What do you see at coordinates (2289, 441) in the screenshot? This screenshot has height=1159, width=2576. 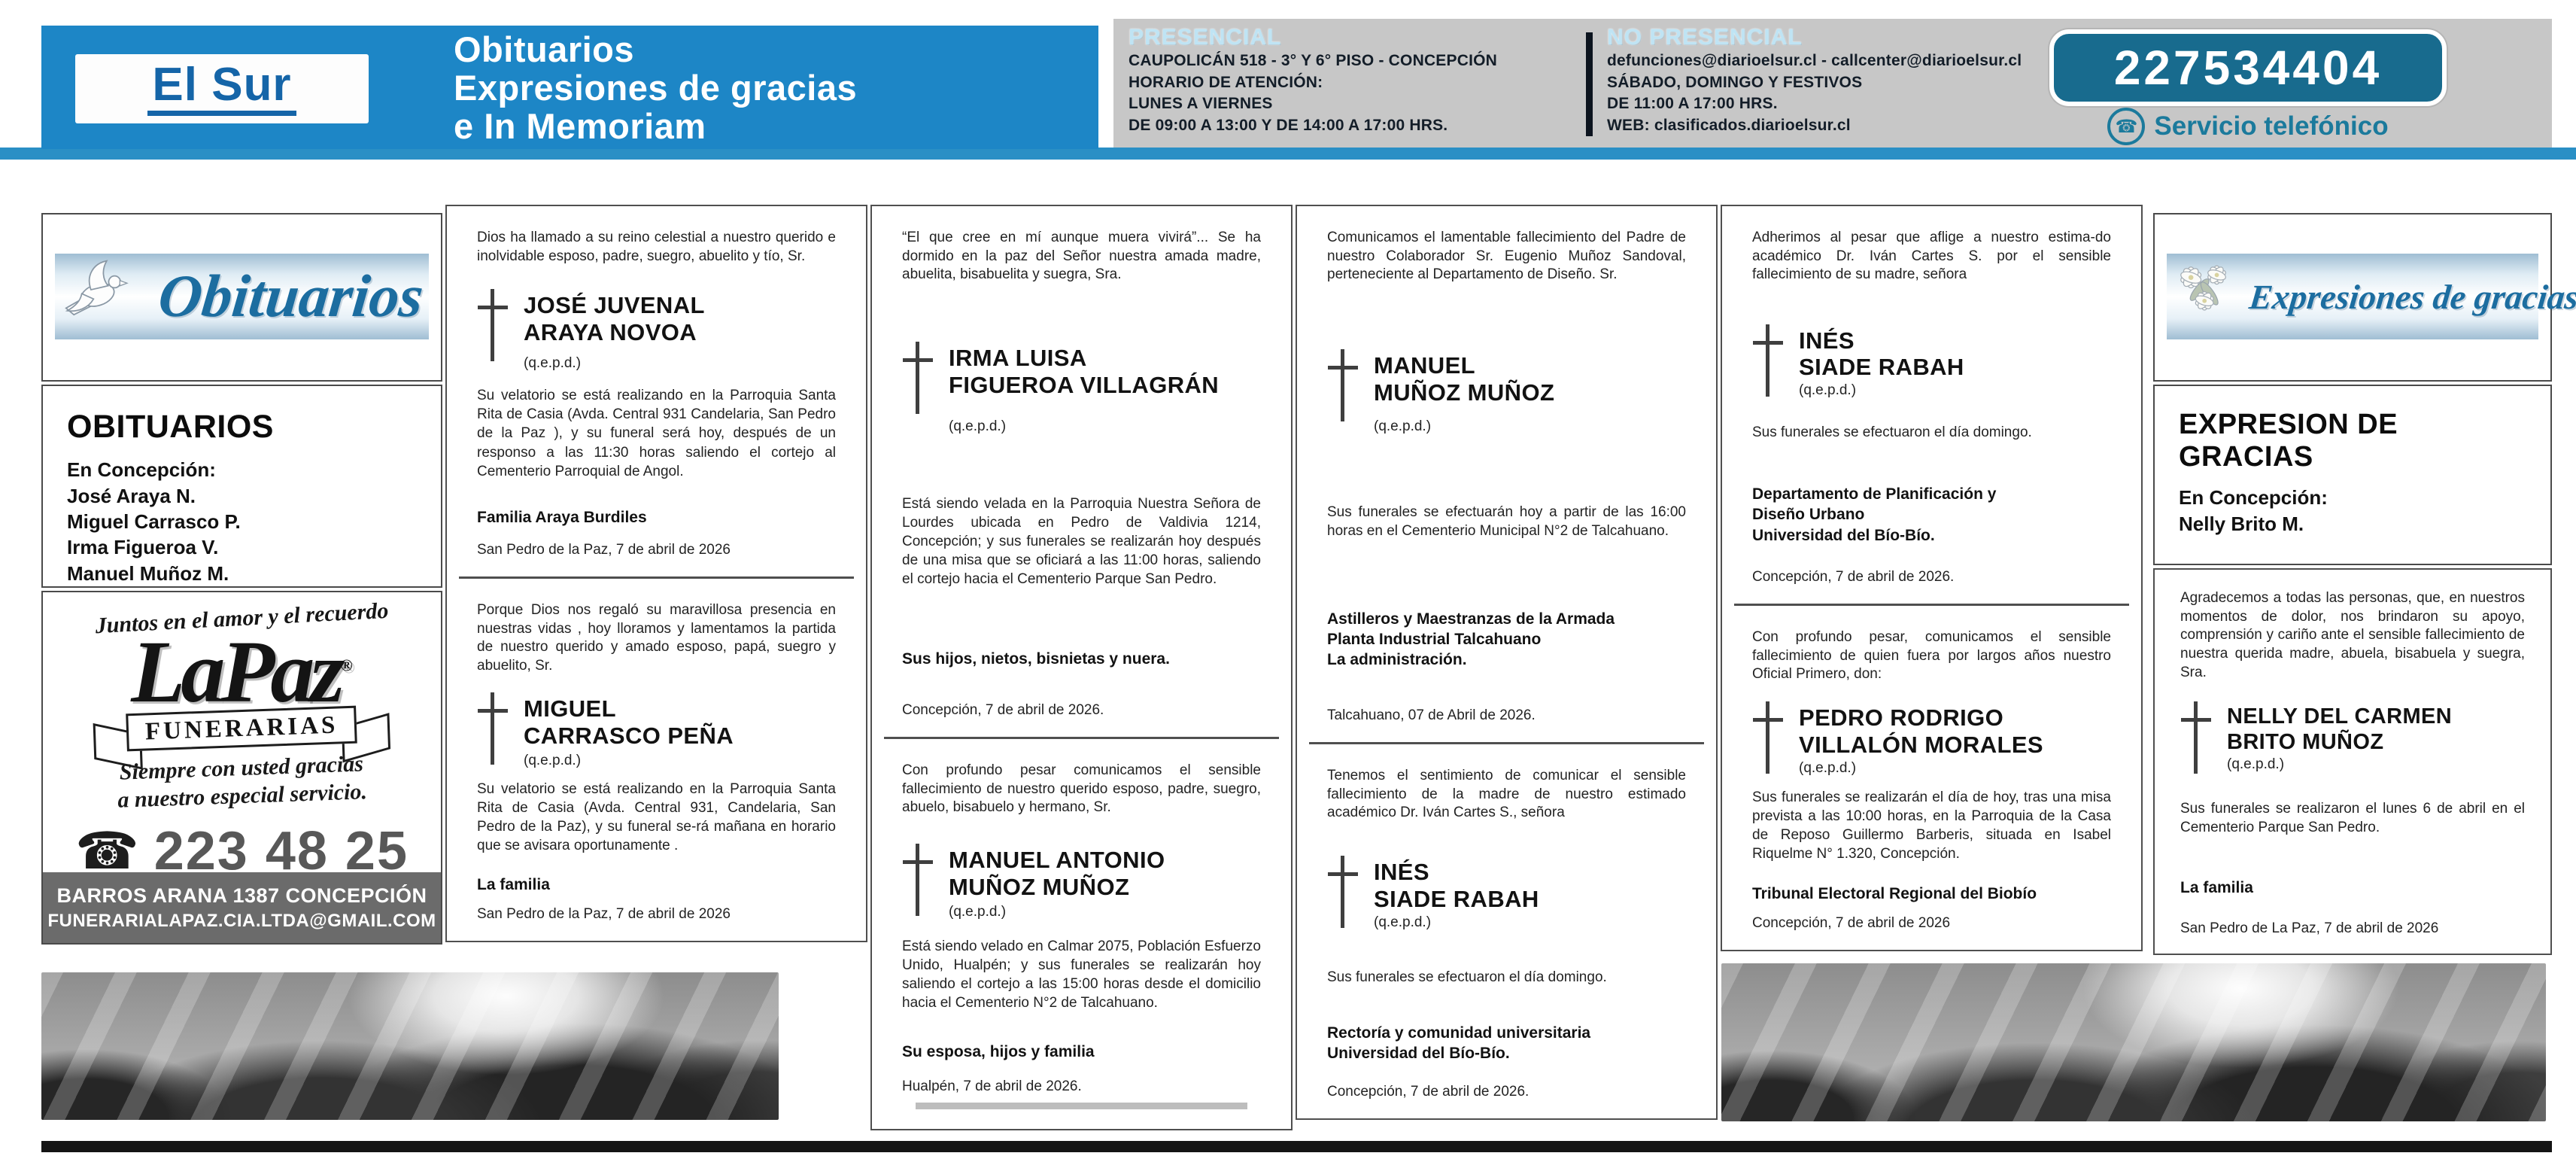 I see `gracias-index-title: EXPRESION DE GRACIAS` at bounding box center [2289, 441].